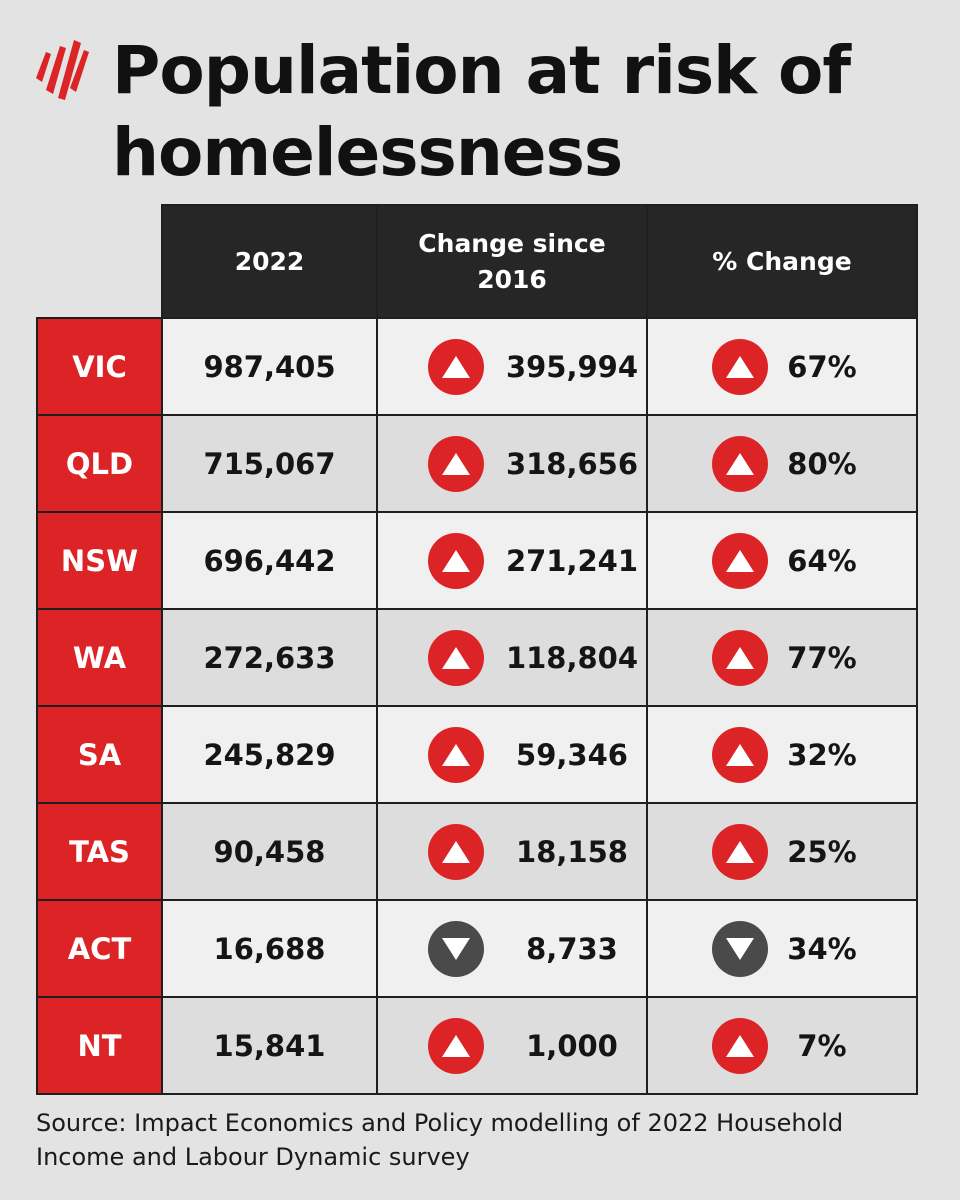 The width and height of the screenshot is (960, 1200). What do you see at coordinates (269, 851) in the screenshot?
I see `value-2022-cell: 90,458` at bounding box center [269, 851].